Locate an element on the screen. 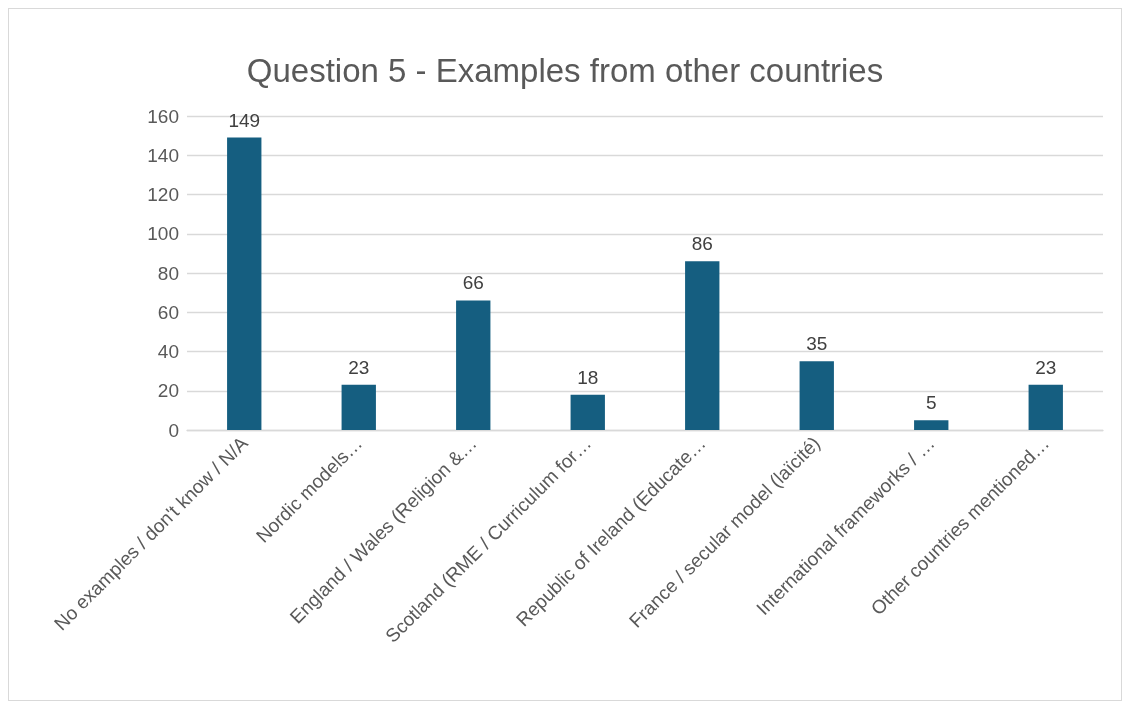  data-label: 18 is located at coordinates (588, 377).